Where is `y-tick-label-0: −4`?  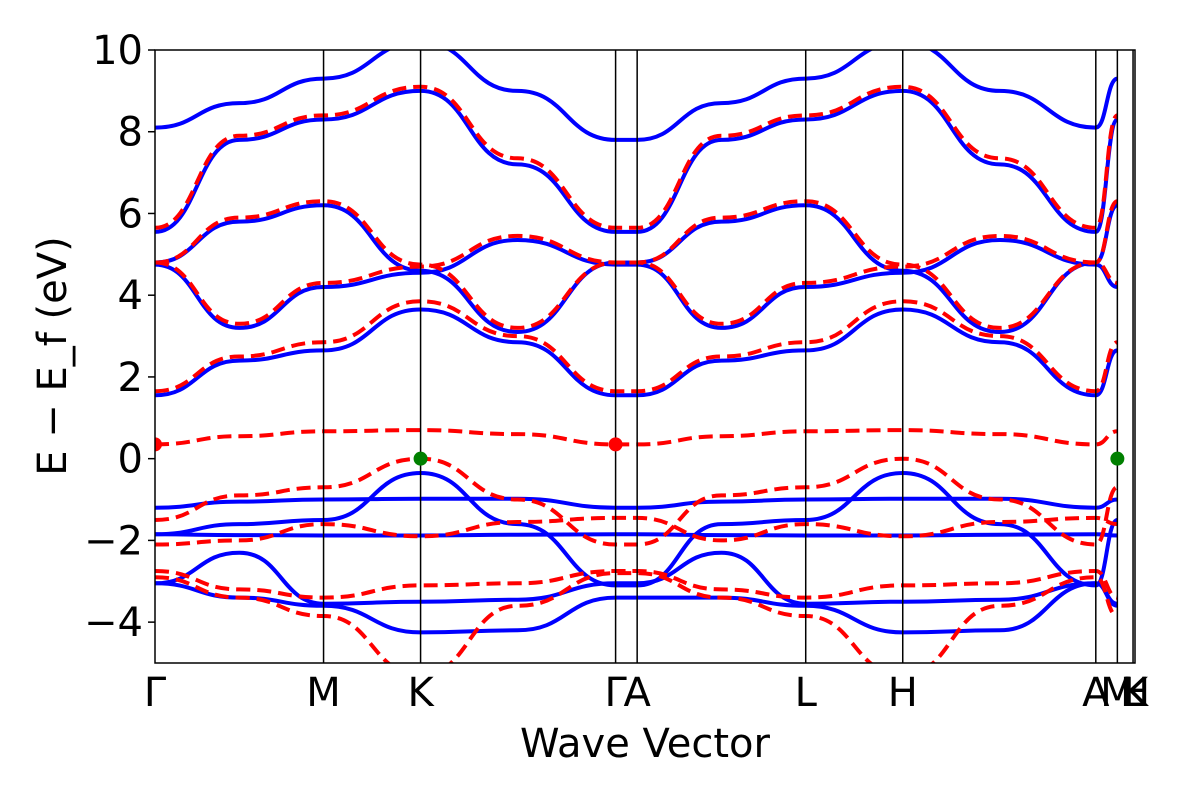
y-tick-label-0: −4 is located at coordinates (113, 623).